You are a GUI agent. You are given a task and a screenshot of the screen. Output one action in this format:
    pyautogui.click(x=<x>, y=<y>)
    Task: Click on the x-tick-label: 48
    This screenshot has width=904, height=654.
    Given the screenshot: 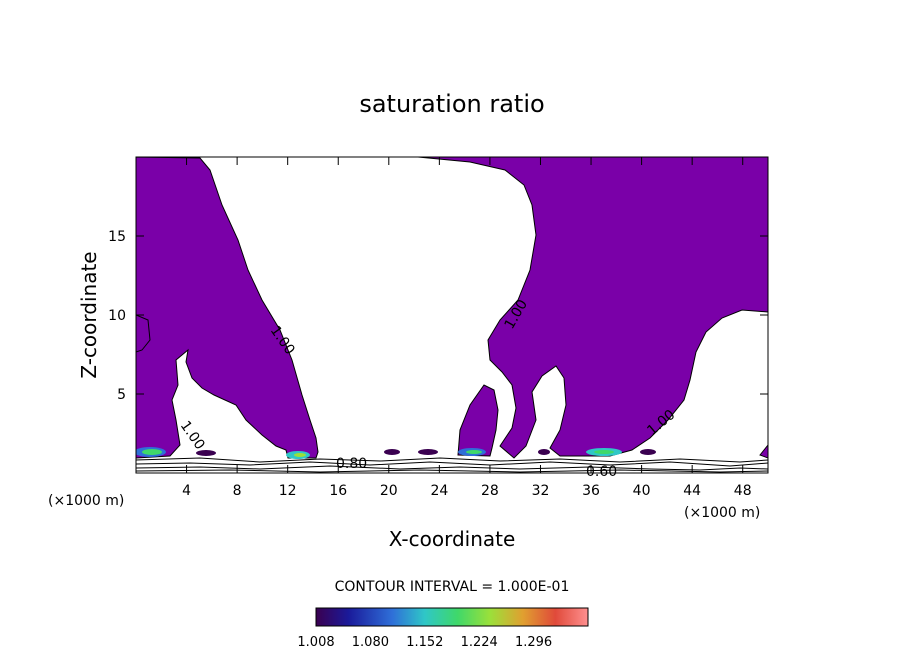 What is the action you would take?
    pyautogui.click(x=743, y=491)
    